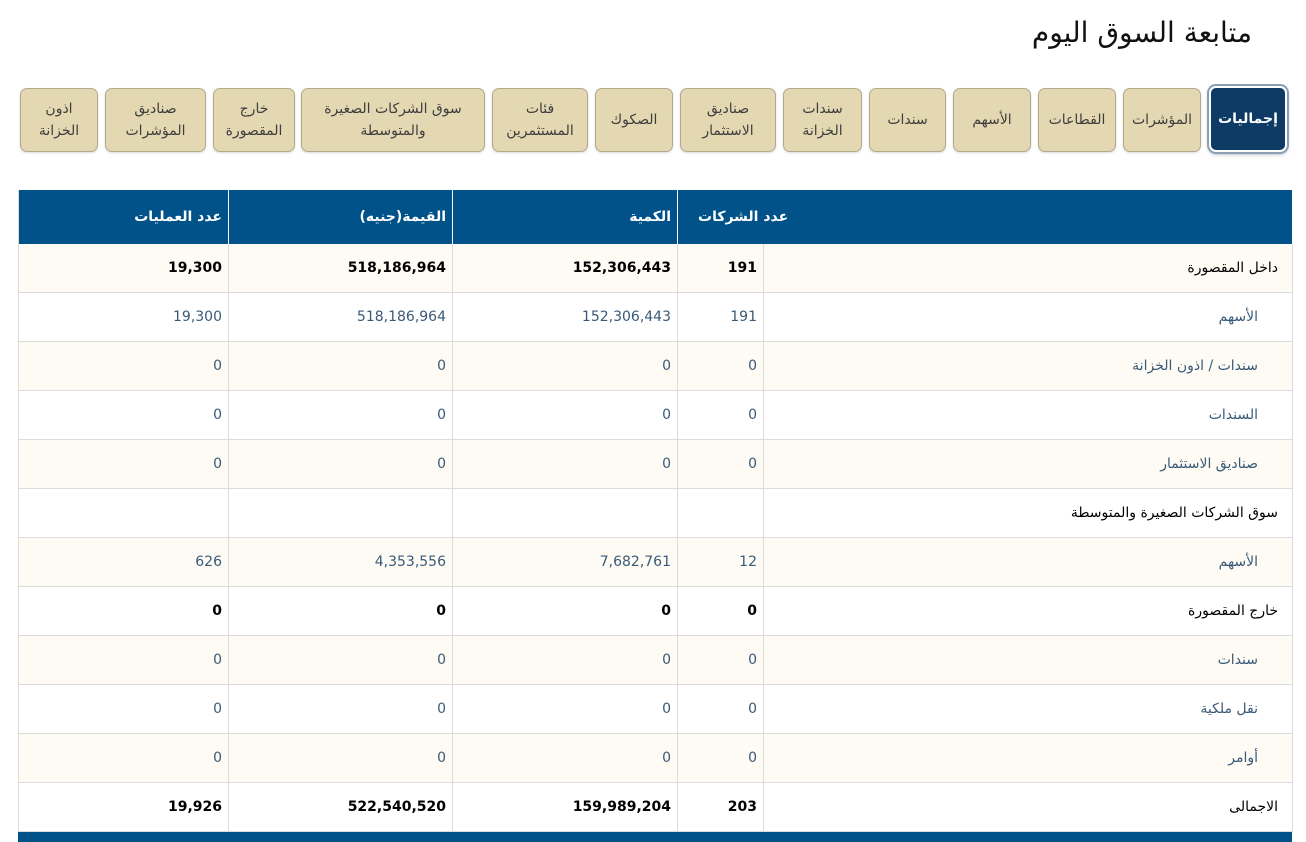 The image size is (1306, 842). What do you see at coordinates (728, 120) in the screenshot?
I see `tab-investment-funds: صناديق الاستثمار` at bounding box center [728, 120].